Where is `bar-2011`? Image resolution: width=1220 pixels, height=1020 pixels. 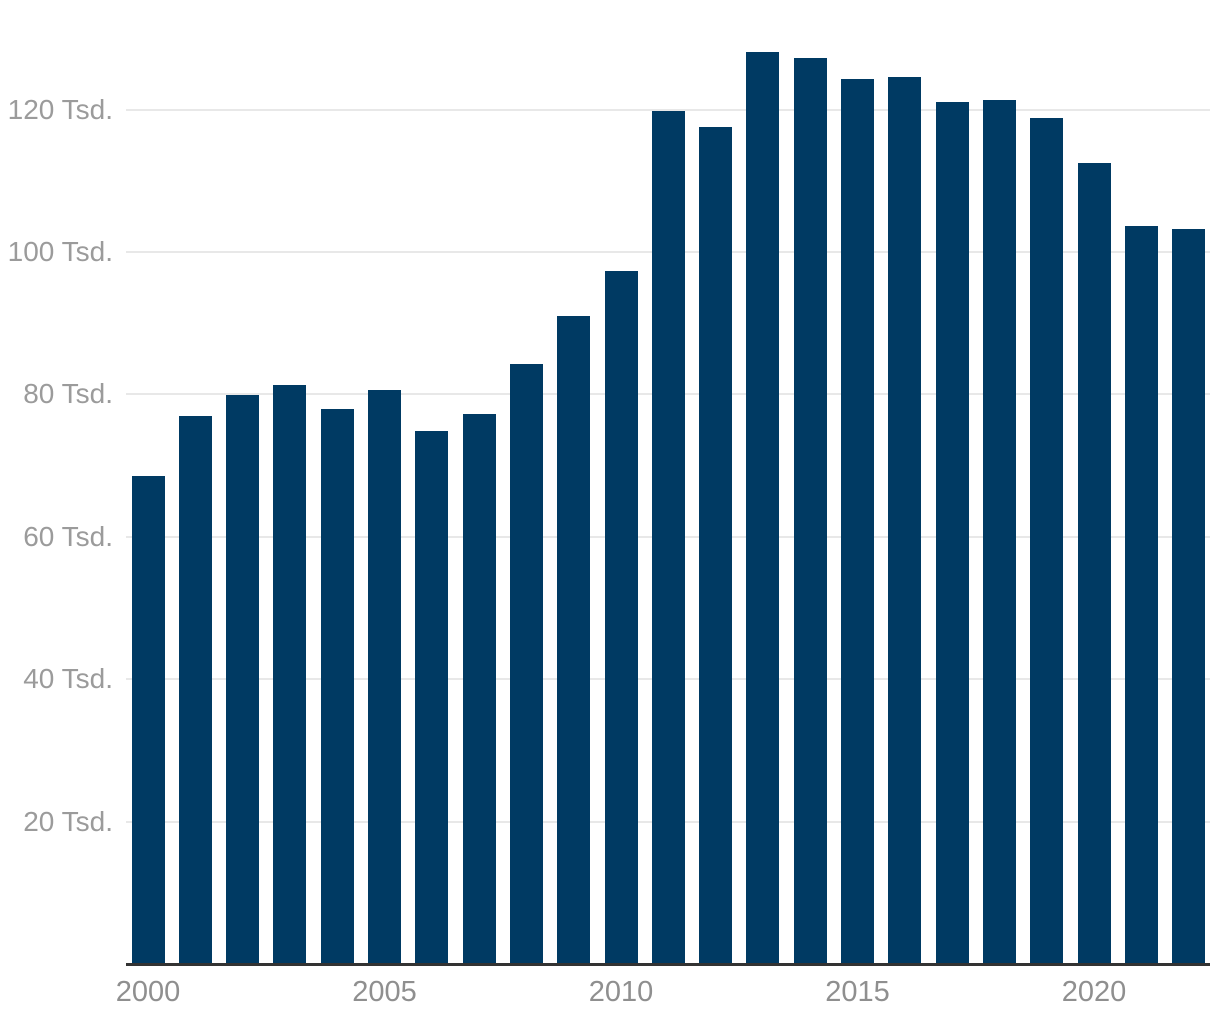 bar-2011 is located at coordinates (668, 537).